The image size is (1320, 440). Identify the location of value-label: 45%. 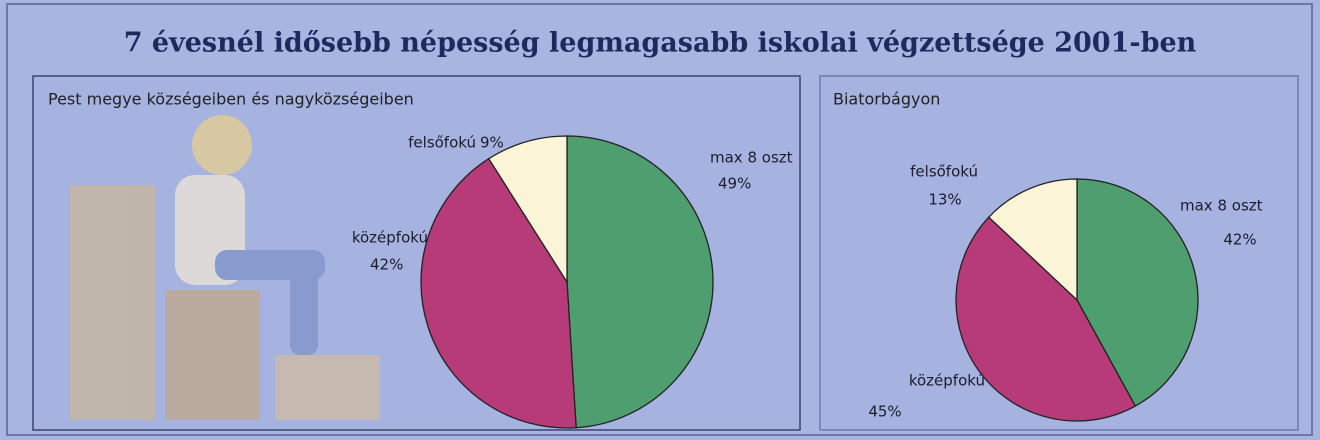
(884, 412).